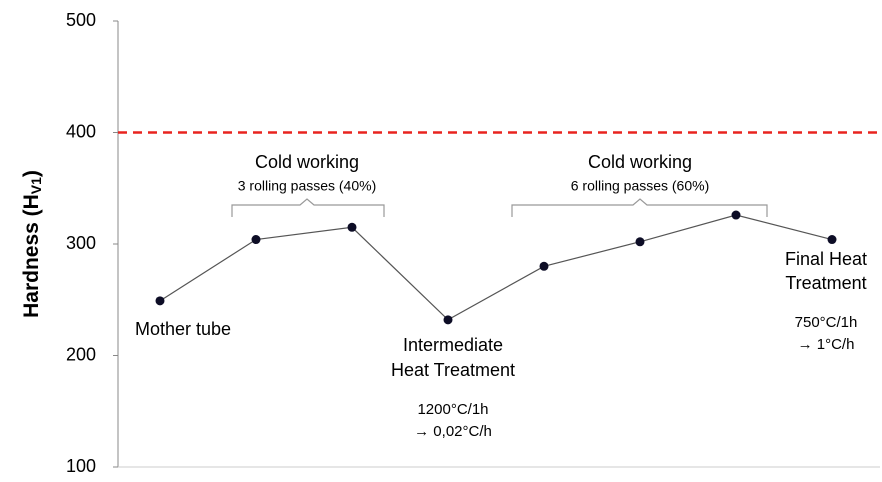  What do you see at coordinates (453, 370) in the screenshot?
I see `annotation: Heat Treatment` at bounding box center [453, 370].